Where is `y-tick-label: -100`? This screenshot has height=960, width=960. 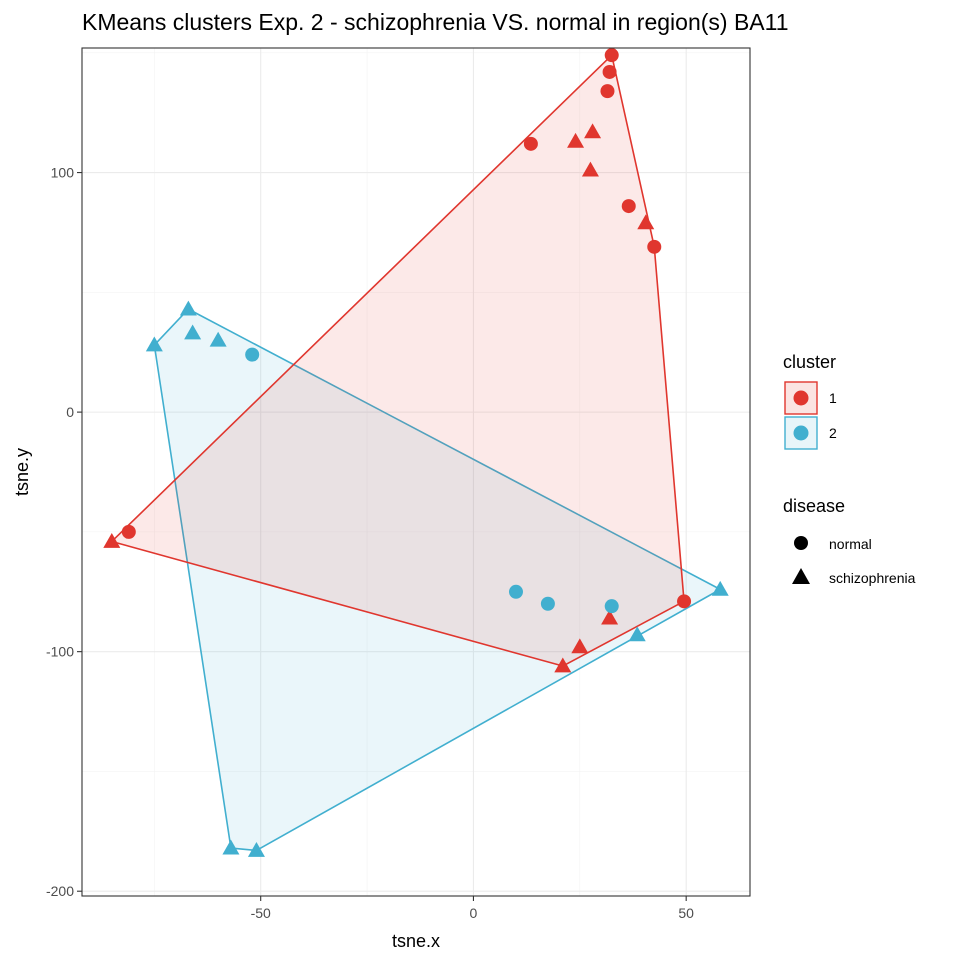
y-tick-label: -100 is located at coordinates (60, 652).